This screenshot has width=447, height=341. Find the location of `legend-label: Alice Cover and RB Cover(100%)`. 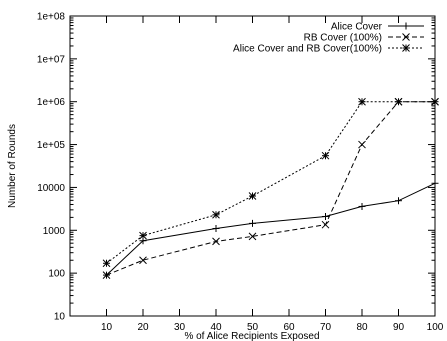

legend-label: Alice Cover and RB Cover(100%) is located at coordinates (307, 49).